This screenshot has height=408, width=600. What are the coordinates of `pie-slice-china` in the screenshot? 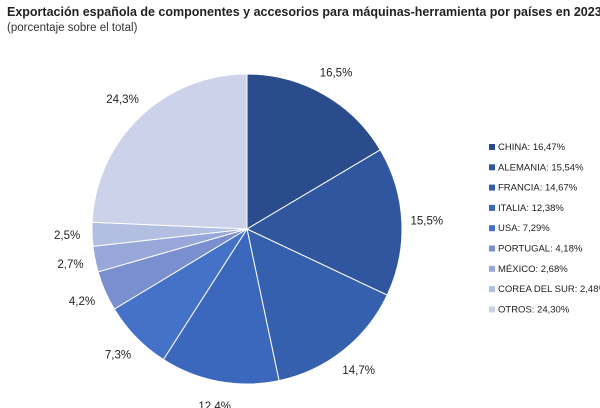 It's located at (313, 151).